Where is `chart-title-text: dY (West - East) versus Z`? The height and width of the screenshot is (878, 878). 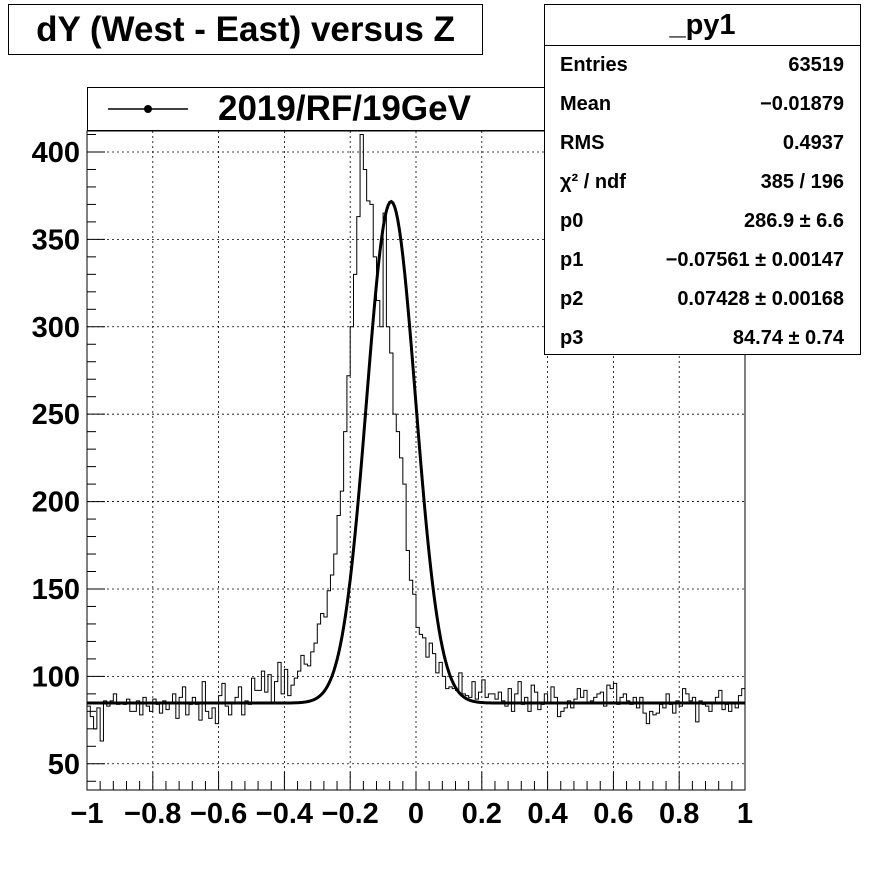
chart-title-text: dY (West - East) versus Z is located at coordinates (245, 29).